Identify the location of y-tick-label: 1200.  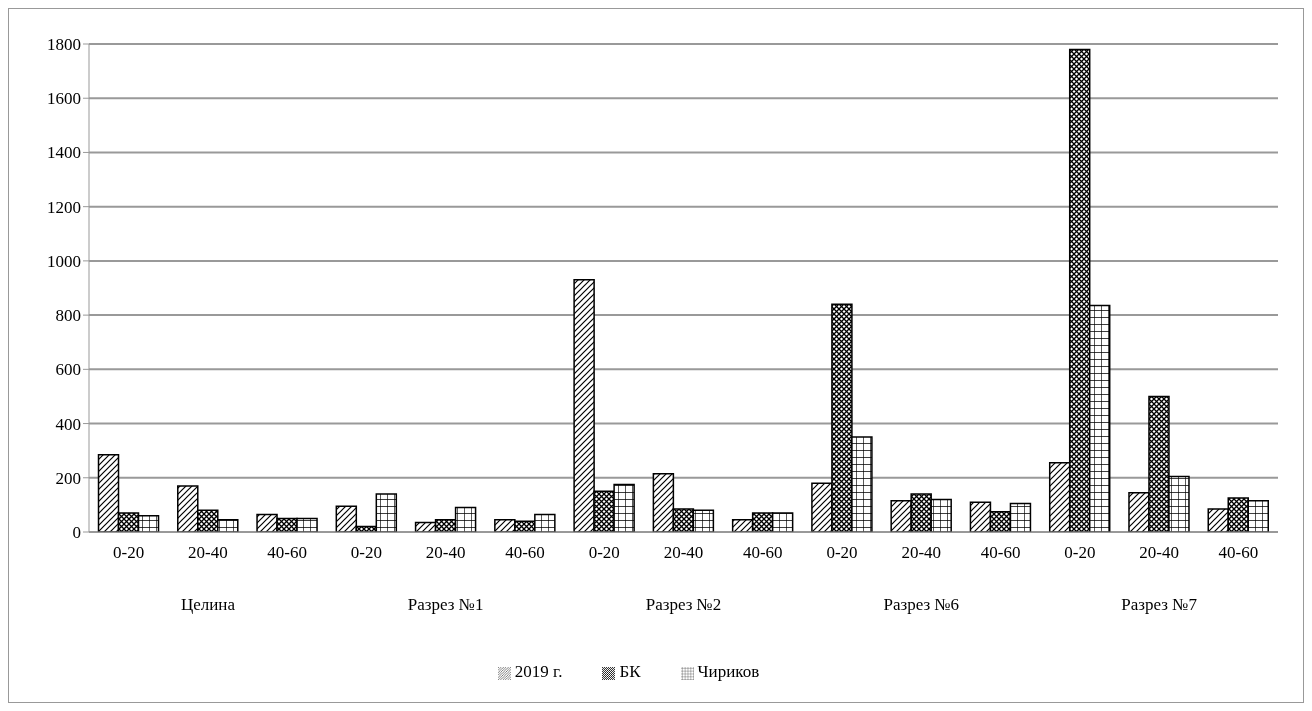
(64, 207).